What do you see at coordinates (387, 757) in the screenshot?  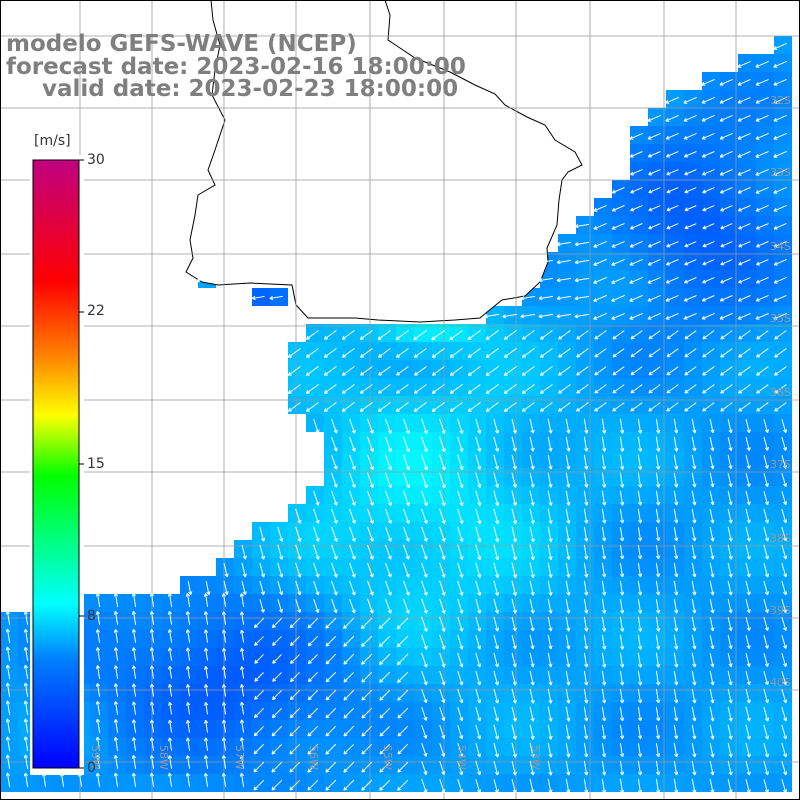 I see `longitude-label: 55W` at bounding box center [387, 757].